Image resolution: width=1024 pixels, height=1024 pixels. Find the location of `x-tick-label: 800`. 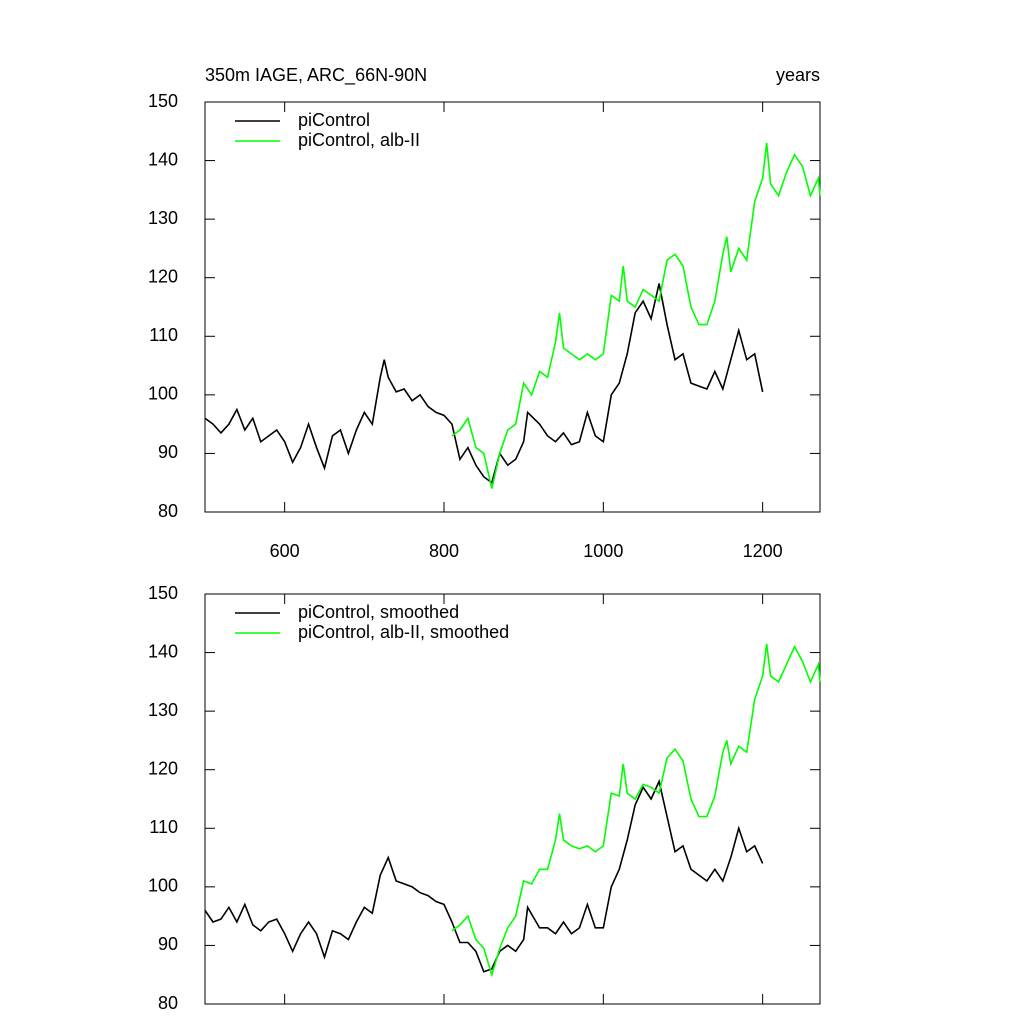

x-tick-label: 800 is located at coordinates (444, 551).